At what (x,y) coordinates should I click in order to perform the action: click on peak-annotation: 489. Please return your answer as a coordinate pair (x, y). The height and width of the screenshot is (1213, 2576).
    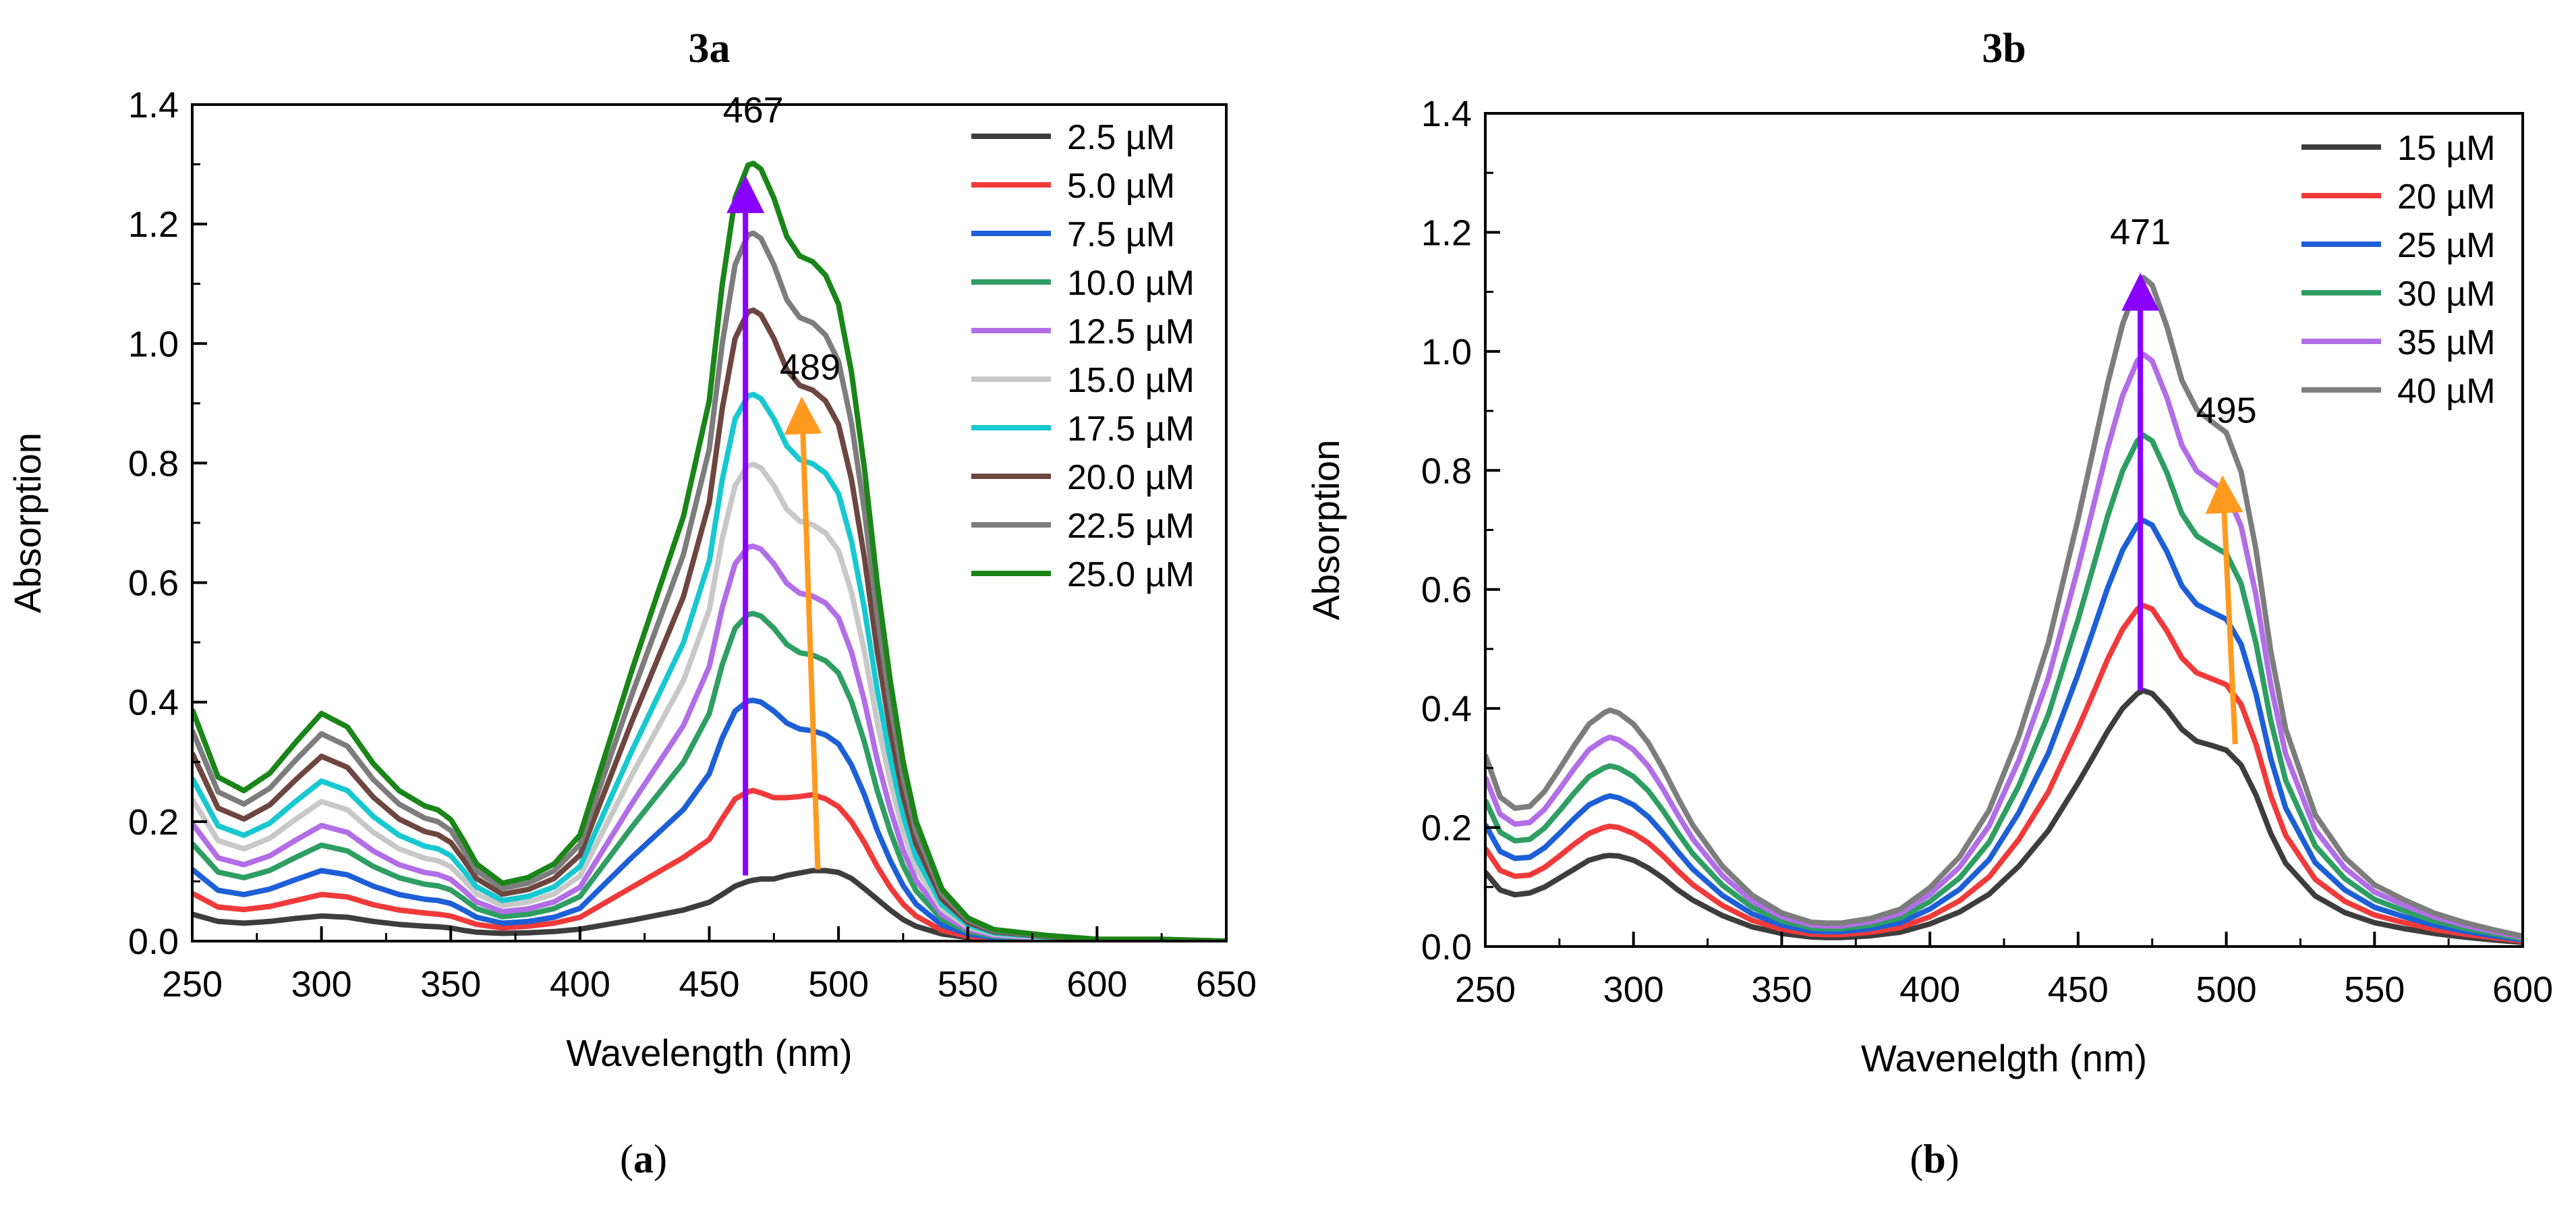
    Looking at the image, I should click on (810, 367).